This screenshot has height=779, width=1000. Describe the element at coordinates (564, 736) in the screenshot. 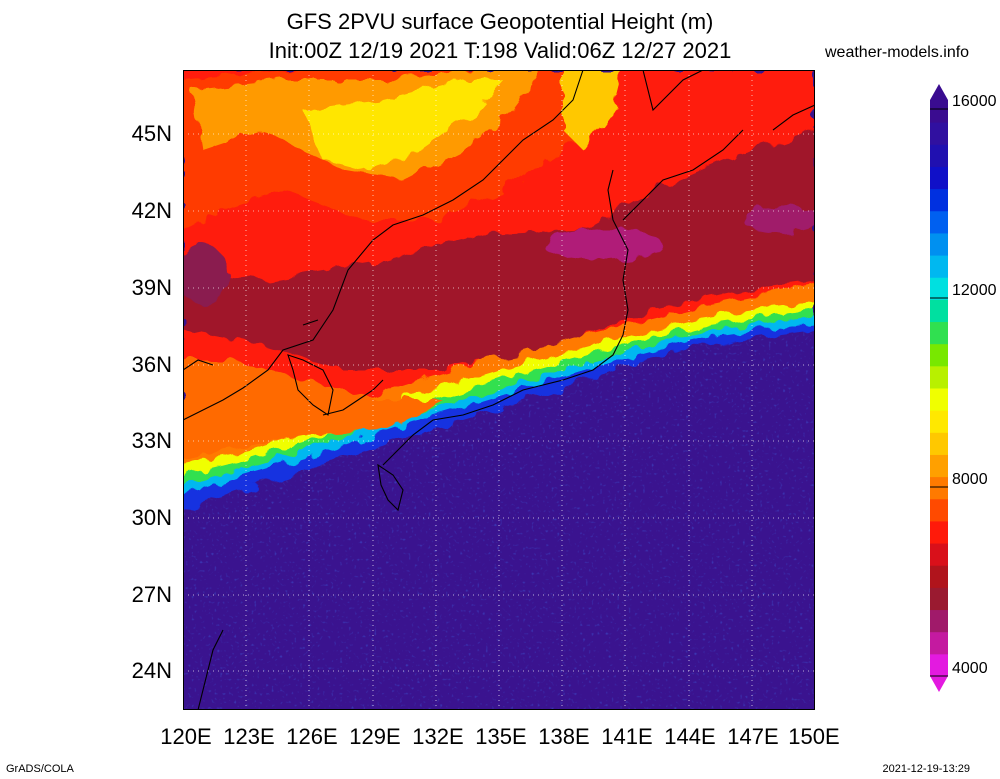

I see `x-tick-label: 138E` at that location.